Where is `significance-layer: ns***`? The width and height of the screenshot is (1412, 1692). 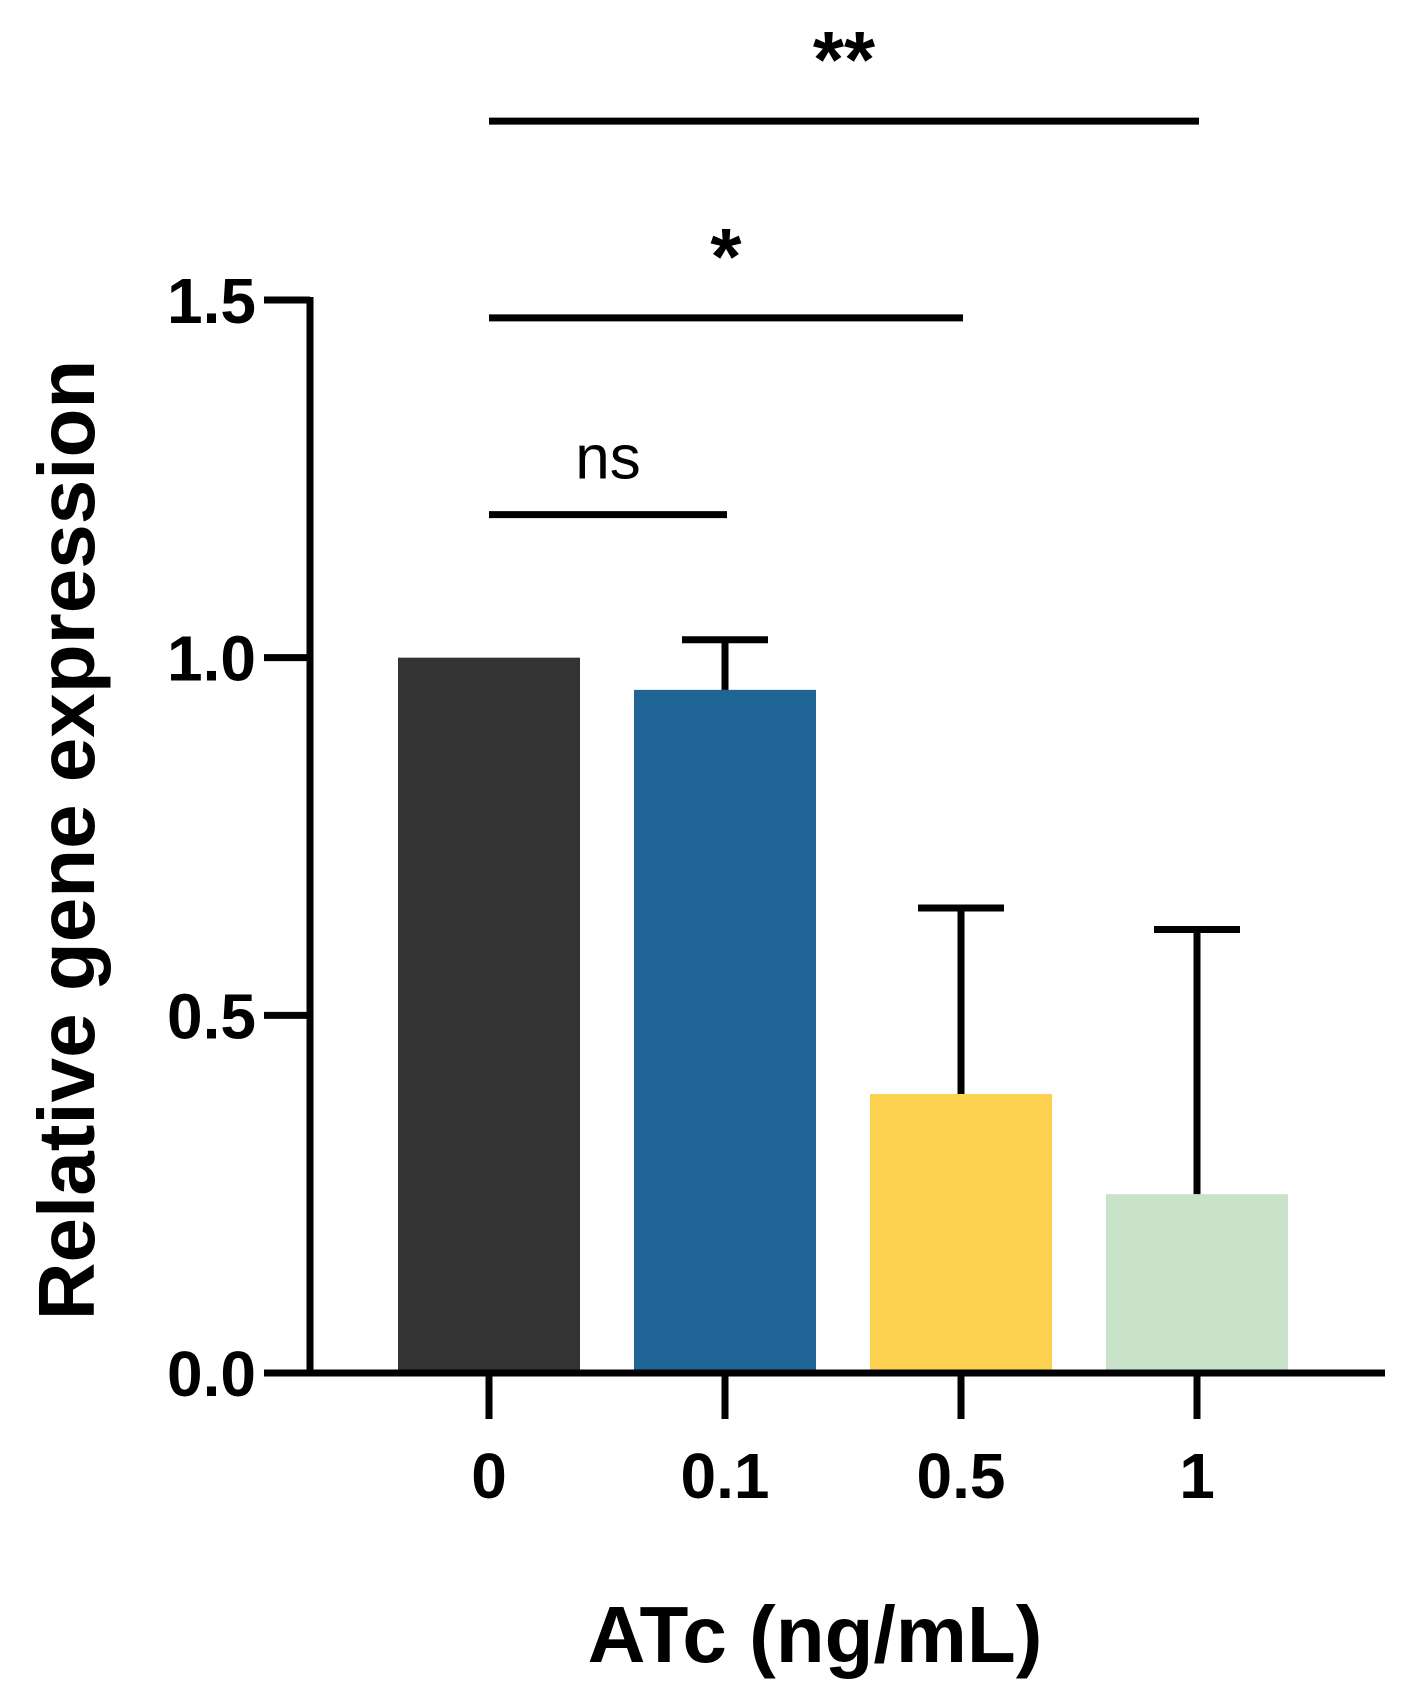
significance-layer: ns*** is located at coordinates (844, 267).